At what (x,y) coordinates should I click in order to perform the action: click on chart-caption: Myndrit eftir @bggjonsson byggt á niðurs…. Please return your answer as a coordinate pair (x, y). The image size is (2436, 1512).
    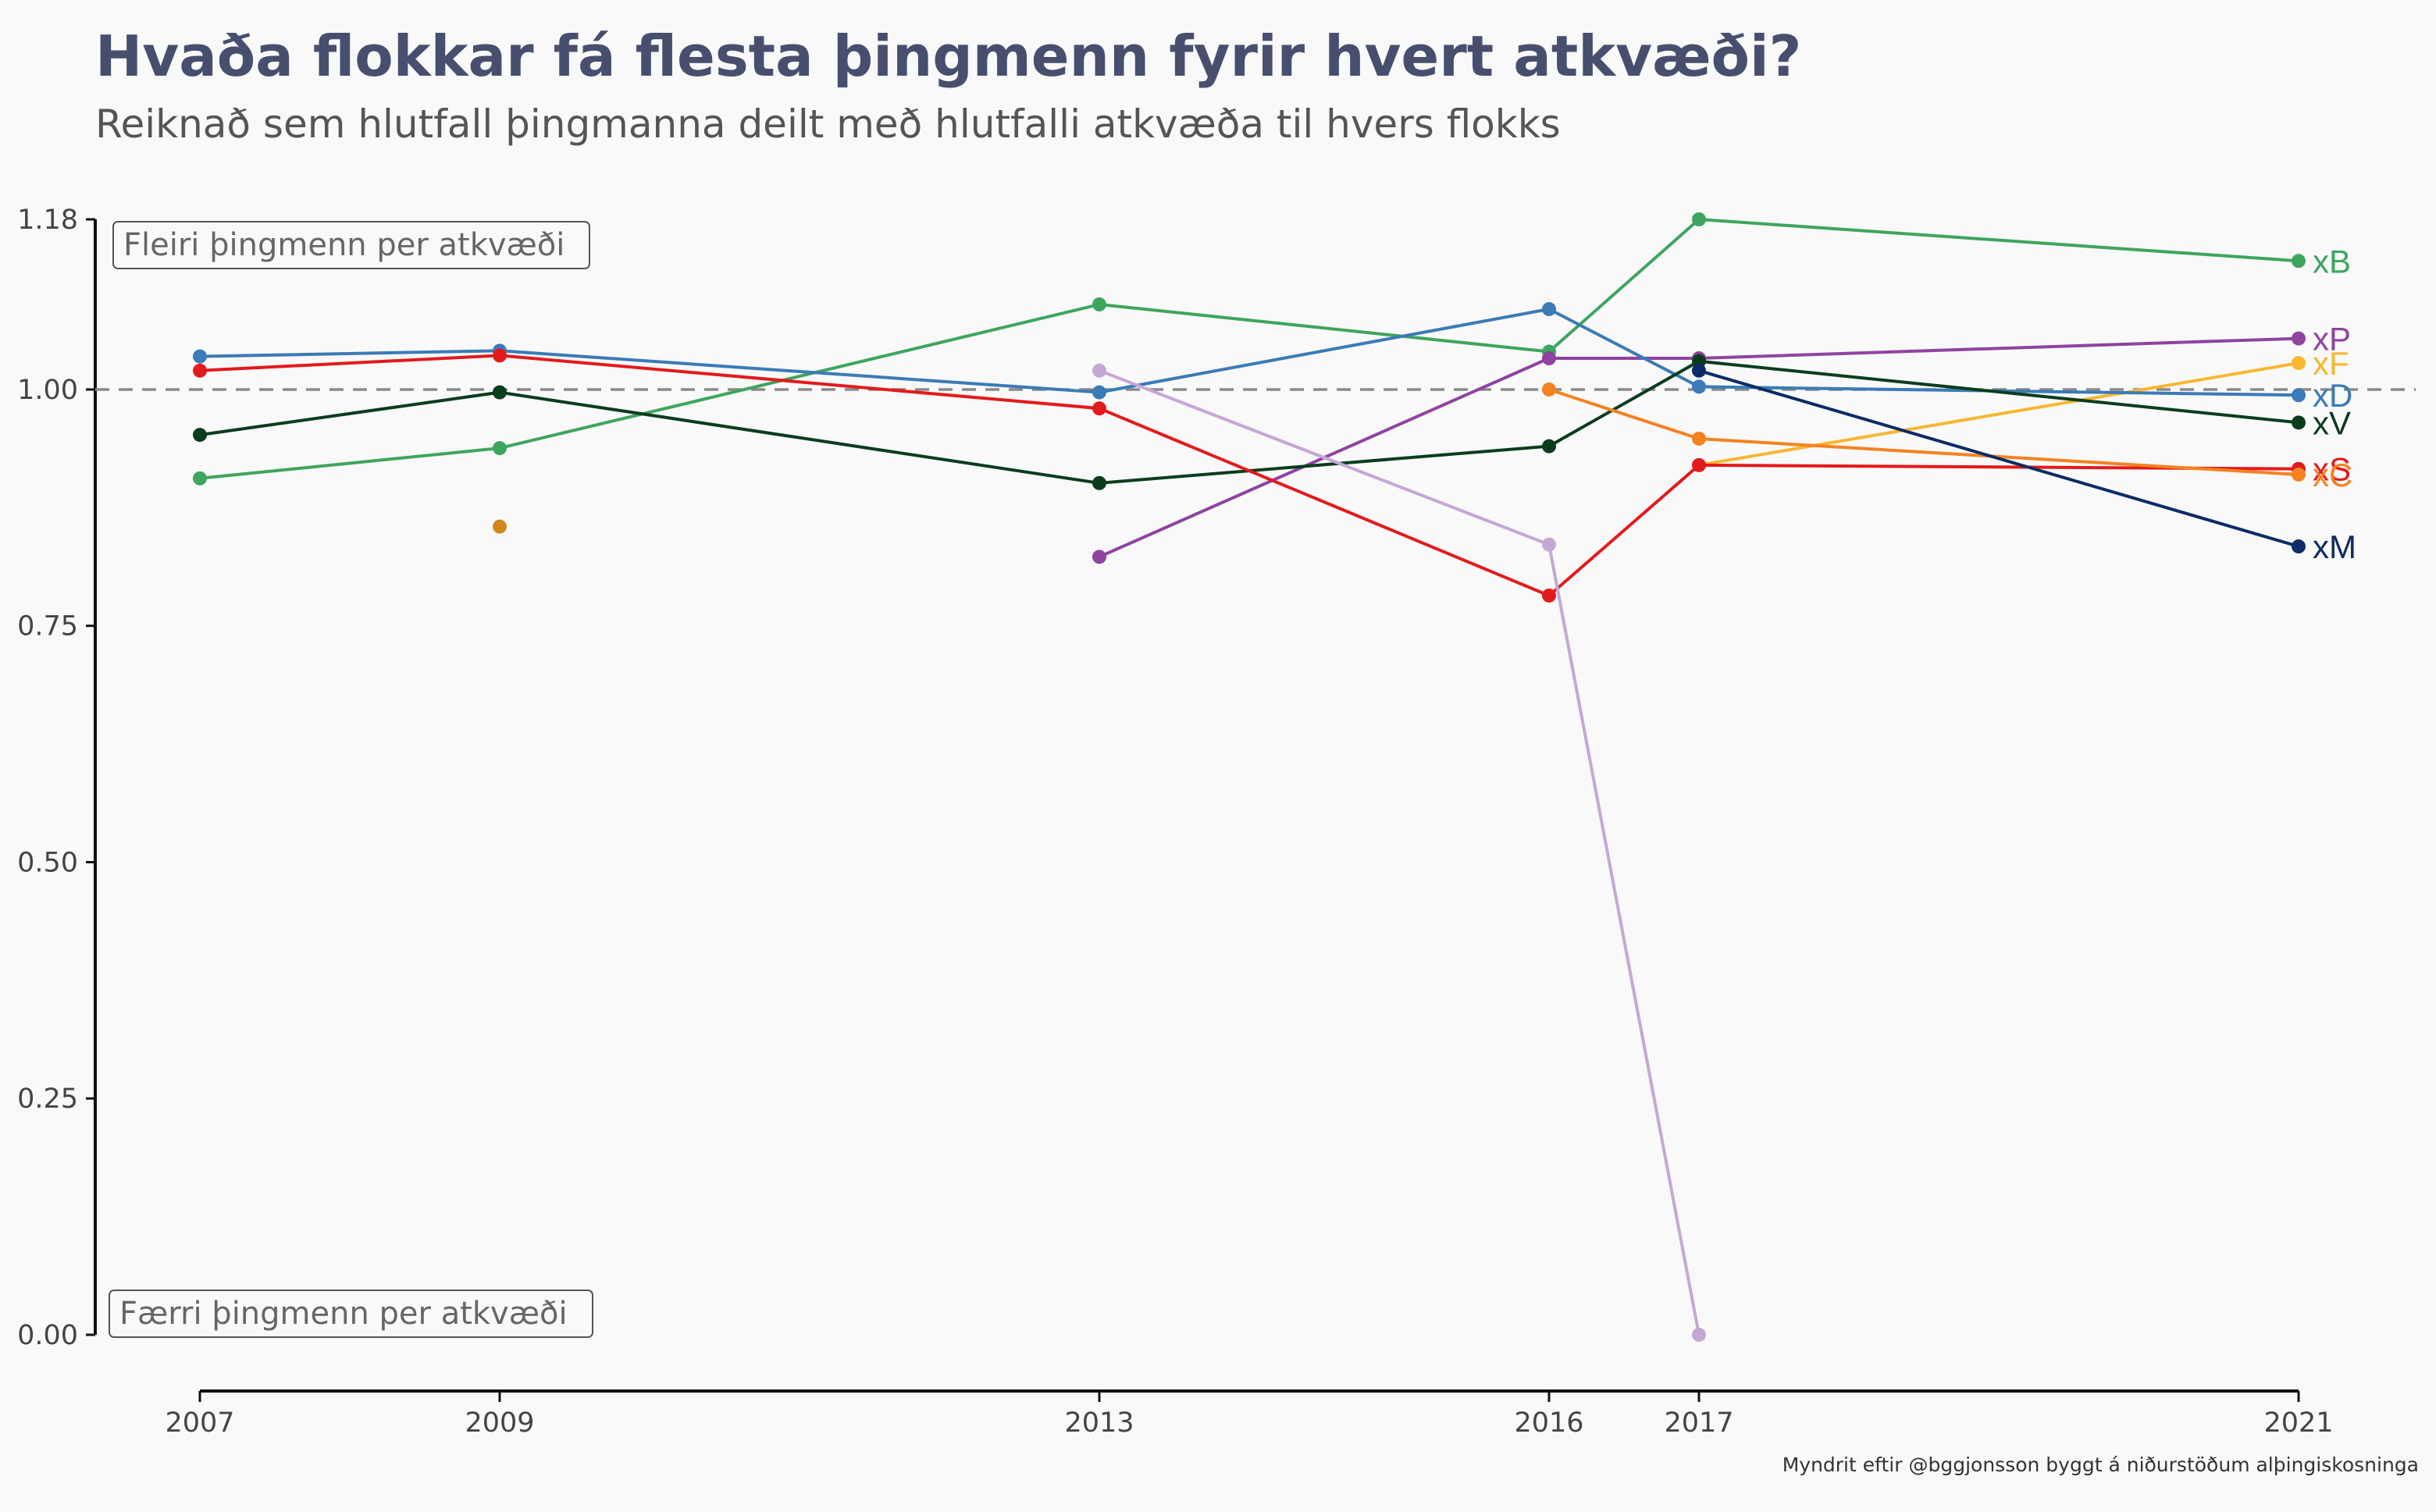
    Looking at the image, I should click on (2100, 1464).